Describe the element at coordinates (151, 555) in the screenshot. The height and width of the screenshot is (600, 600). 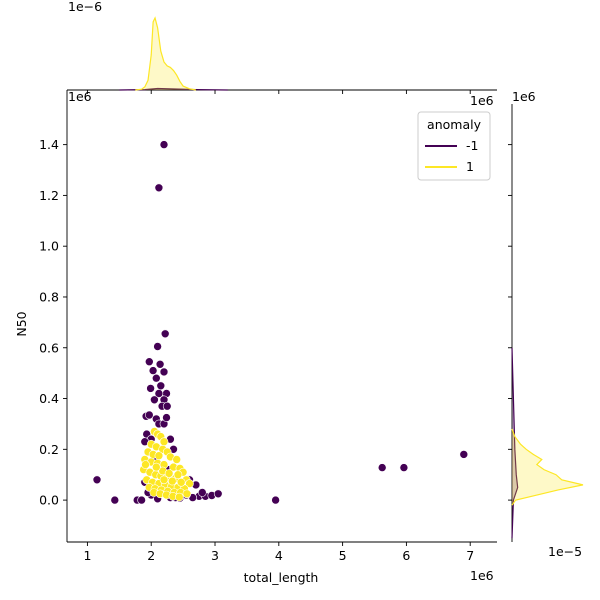
I see `x-tick-label: 2` at that location.